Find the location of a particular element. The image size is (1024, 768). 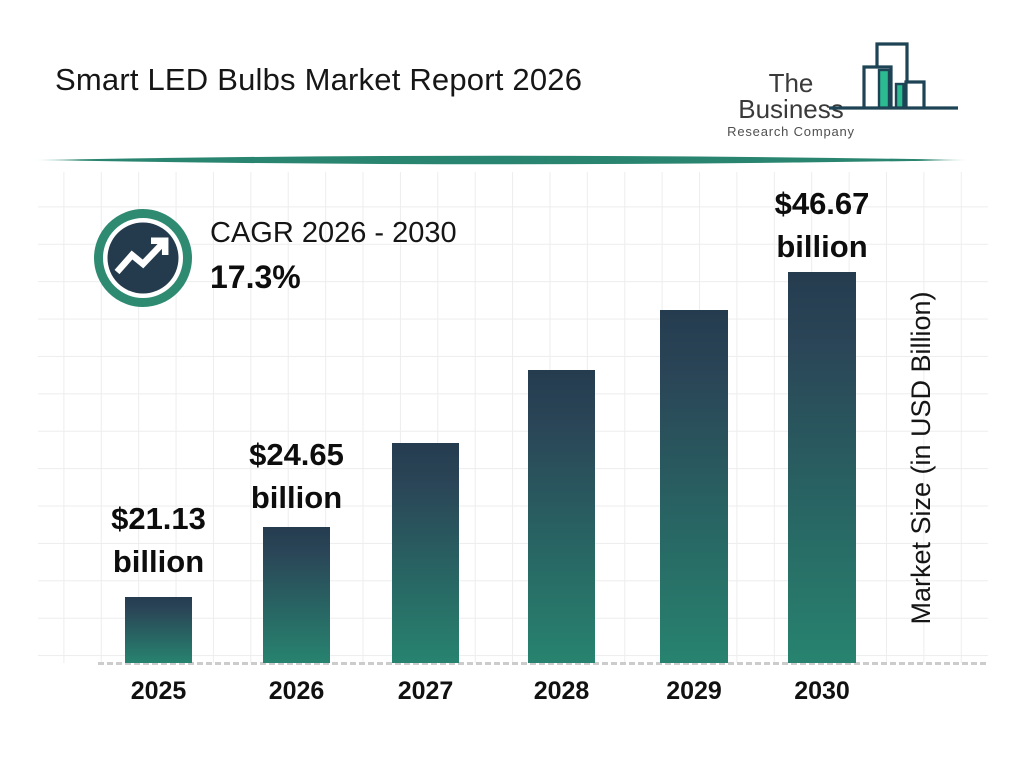

cagr-badge is located at coordinates (143, 258).